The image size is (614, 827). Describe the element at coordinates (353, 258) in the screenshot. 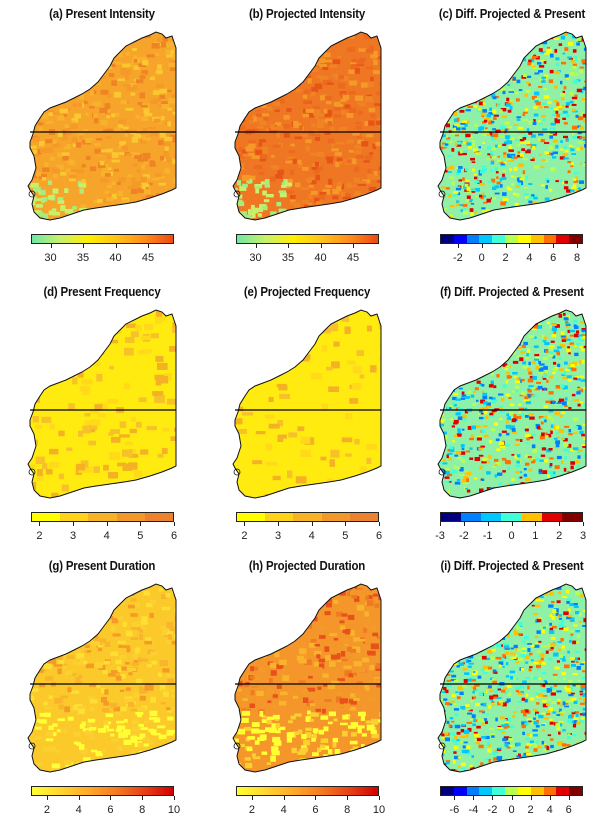

I see `tick-label: 45` at that location.